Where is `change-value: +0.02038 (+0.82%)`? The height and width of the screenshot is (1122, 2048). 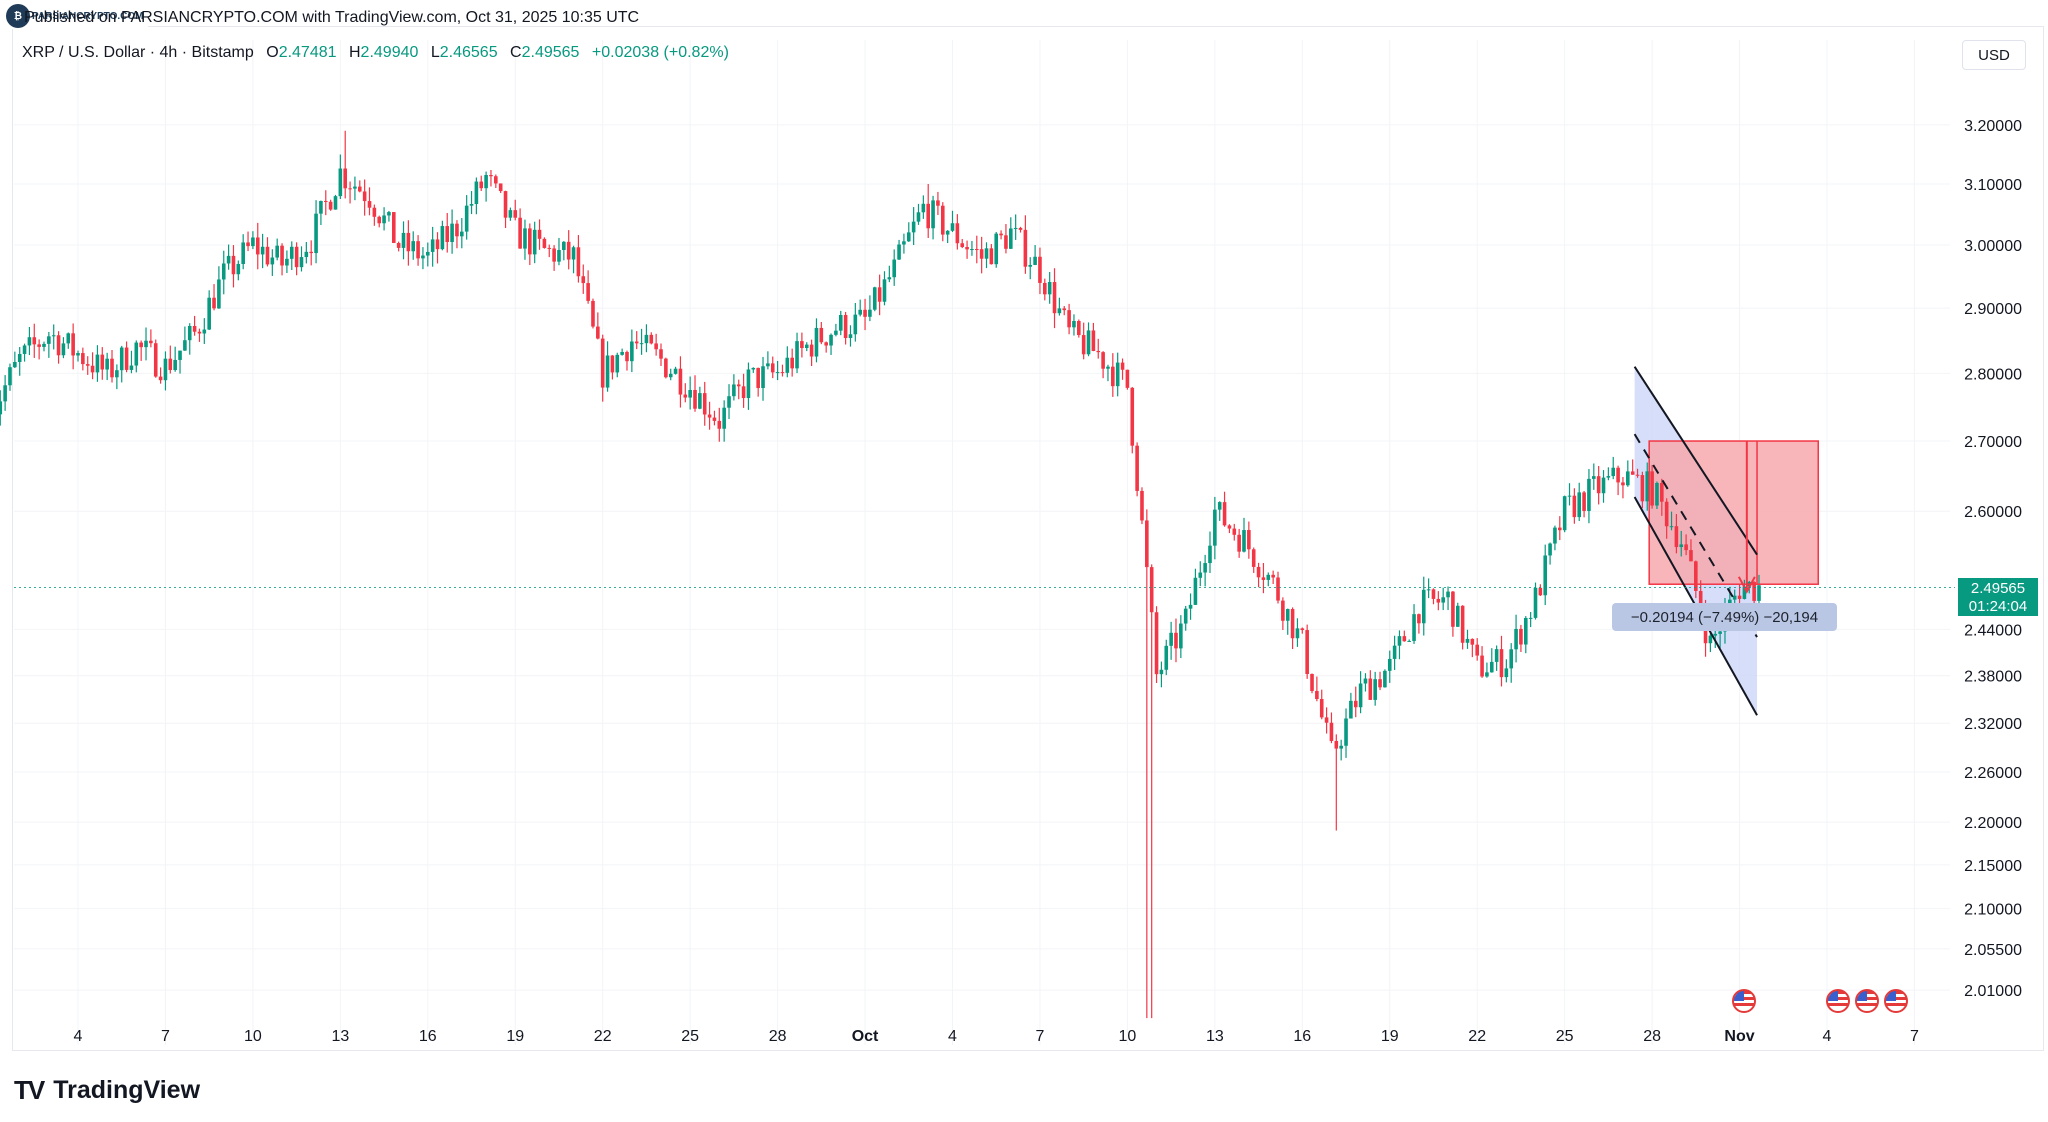
change-value: +0.02038 (+0.82%) is located at coordinates (660, 52).